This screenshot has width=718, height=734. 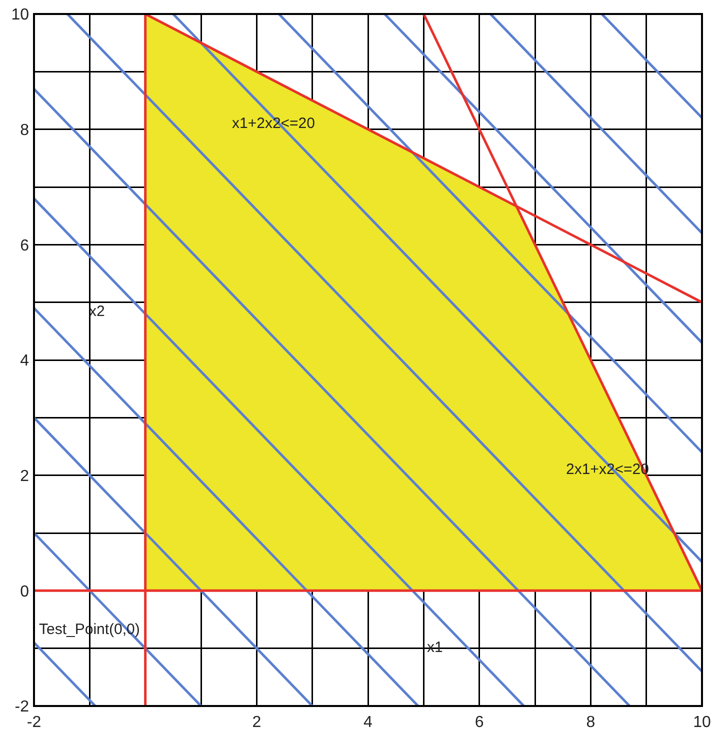 I want to click on y-tick-label: 0, so click(x=25, y=591).